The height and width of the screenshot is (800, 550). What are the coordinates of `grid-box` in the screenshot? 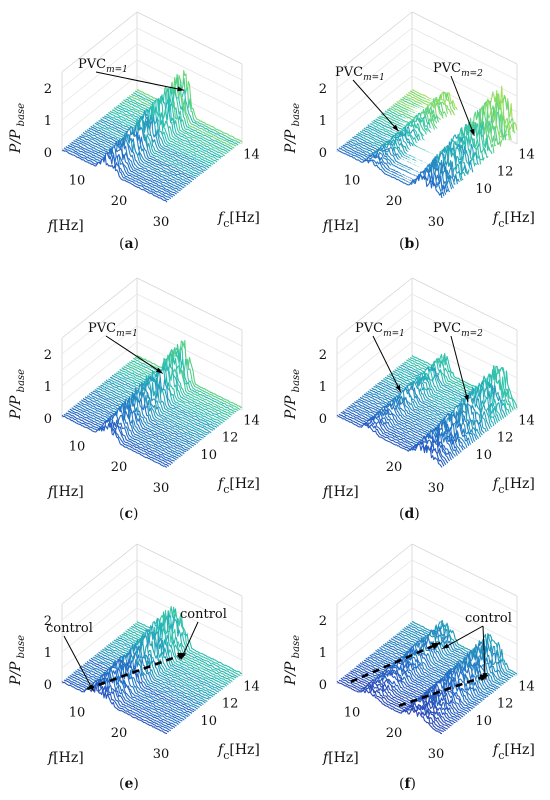 It's located at (152, 614).